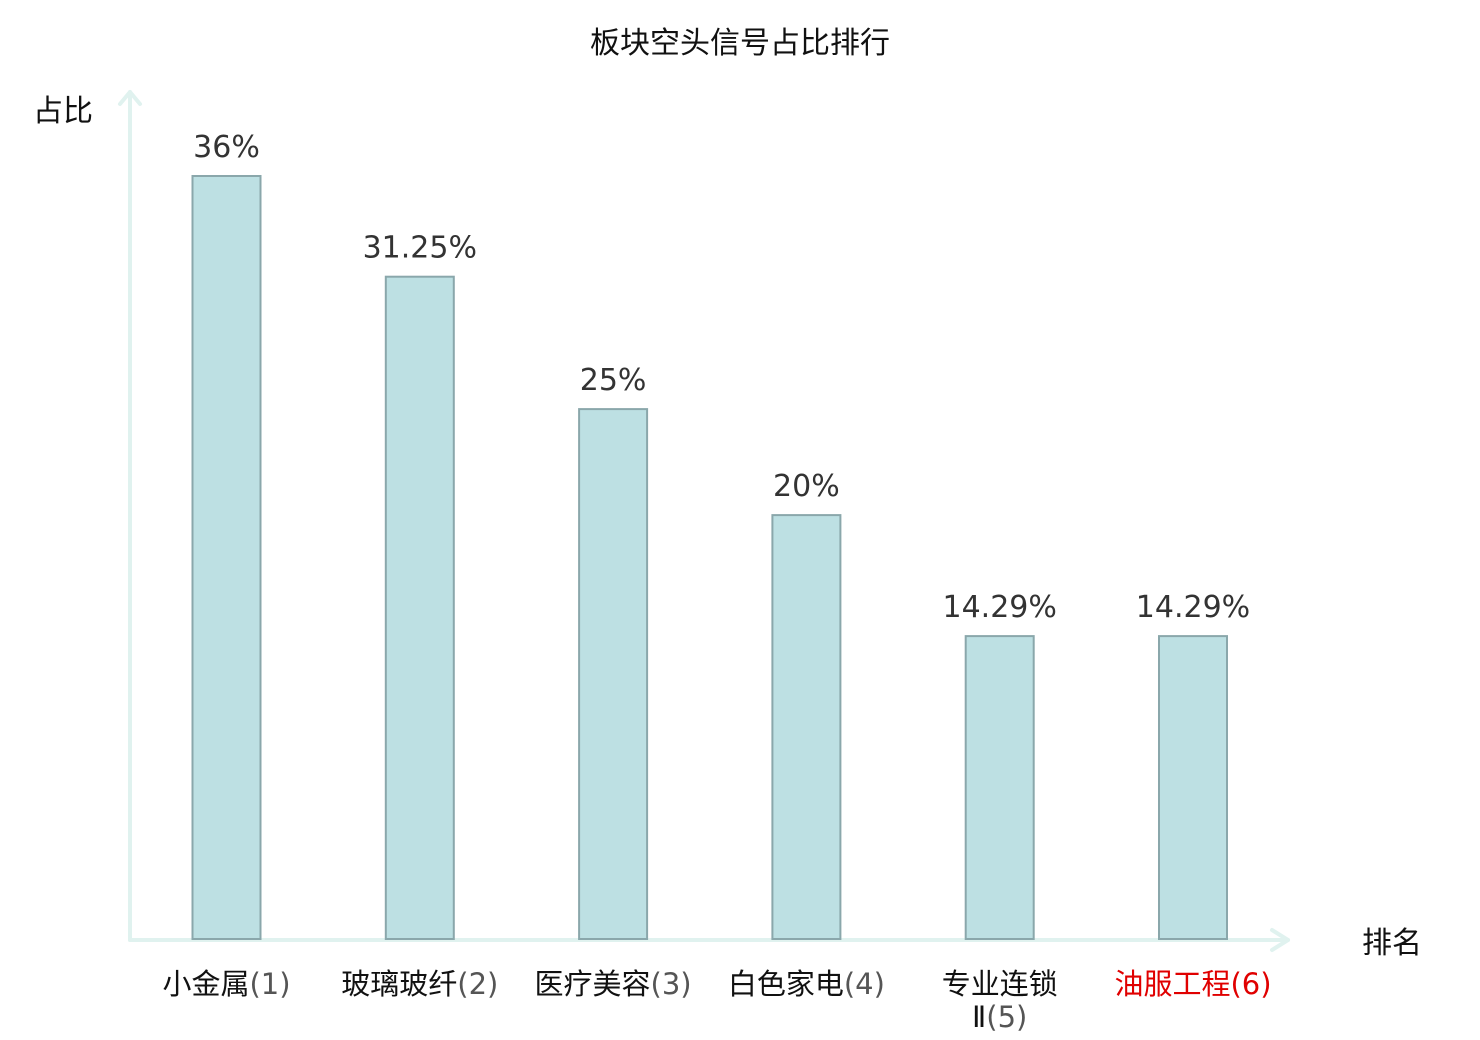 The image size is (1480, 1040). What do you see at coordinates (1280, 940) in the screenshot?
I see `x-axis-arrow` at bounding box center [1280, 940].